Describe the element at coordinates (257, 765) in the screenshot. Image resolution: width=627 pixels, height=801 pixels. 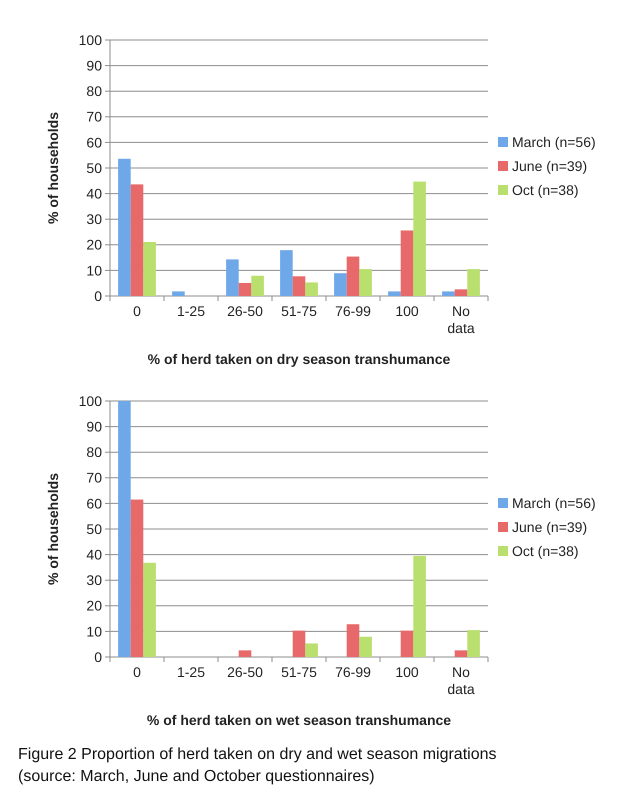
I see `caption: Figure 2 Proportion of herd taken on dry and wet season migrations (source: March, June and October questionnaires)` at that location.